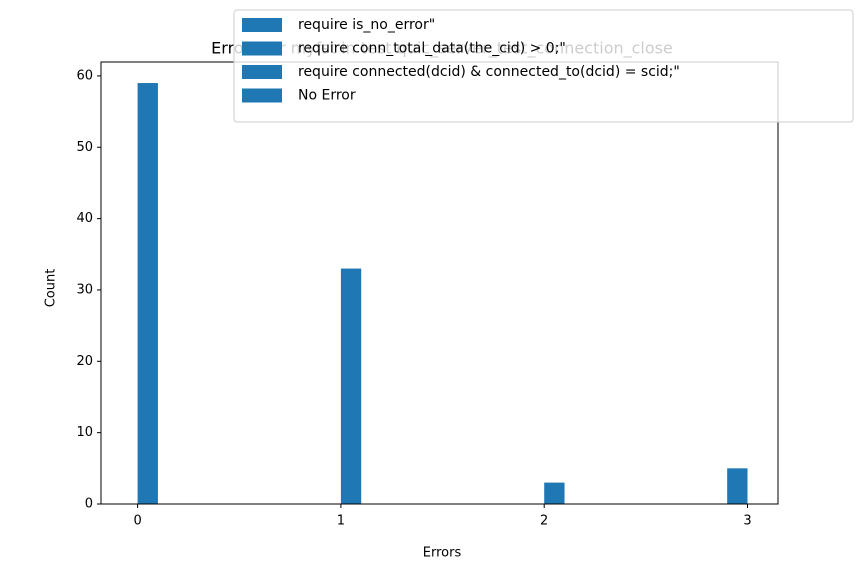 This screenshot has width=864, height=576. Describe the element at coordinates (544, 521) in the screenshot. I see `x-tick-label: 2` at that location.